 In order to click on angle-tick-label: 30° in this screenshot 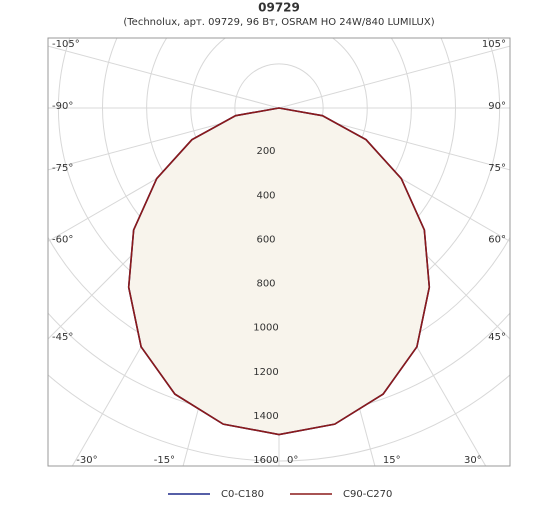, I will do `click(473, 460)`.